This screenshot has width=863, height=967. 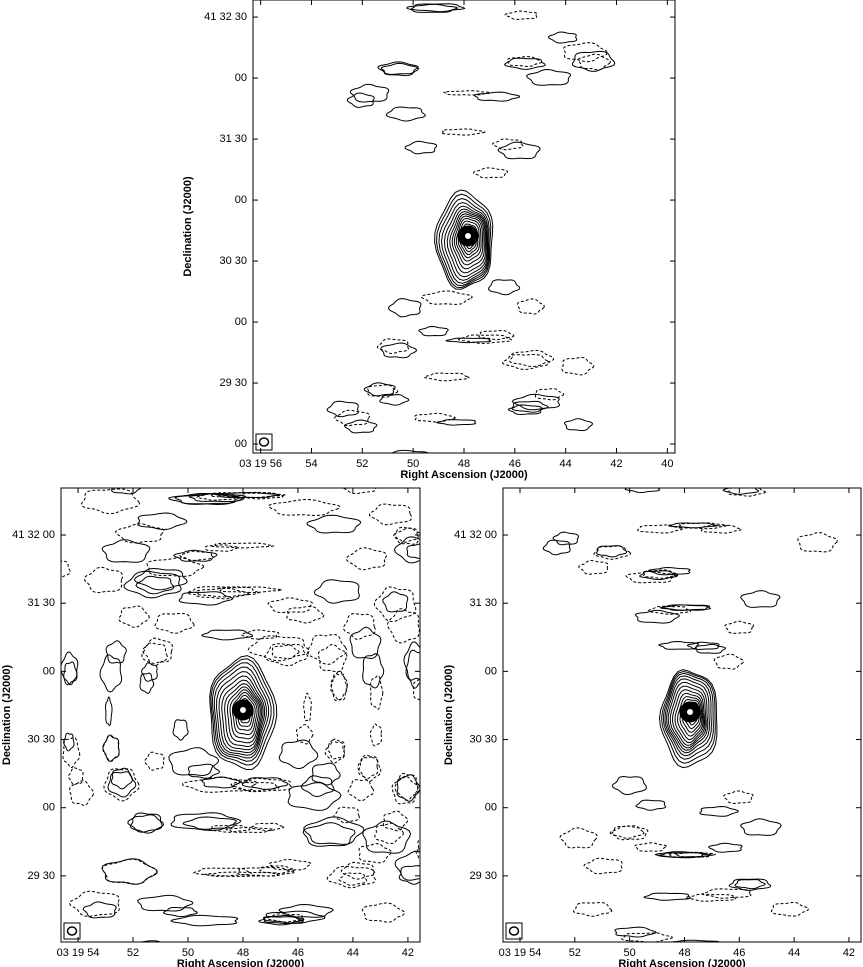 I want to click on x-tick-label: 40, so click(x=667, y=464).